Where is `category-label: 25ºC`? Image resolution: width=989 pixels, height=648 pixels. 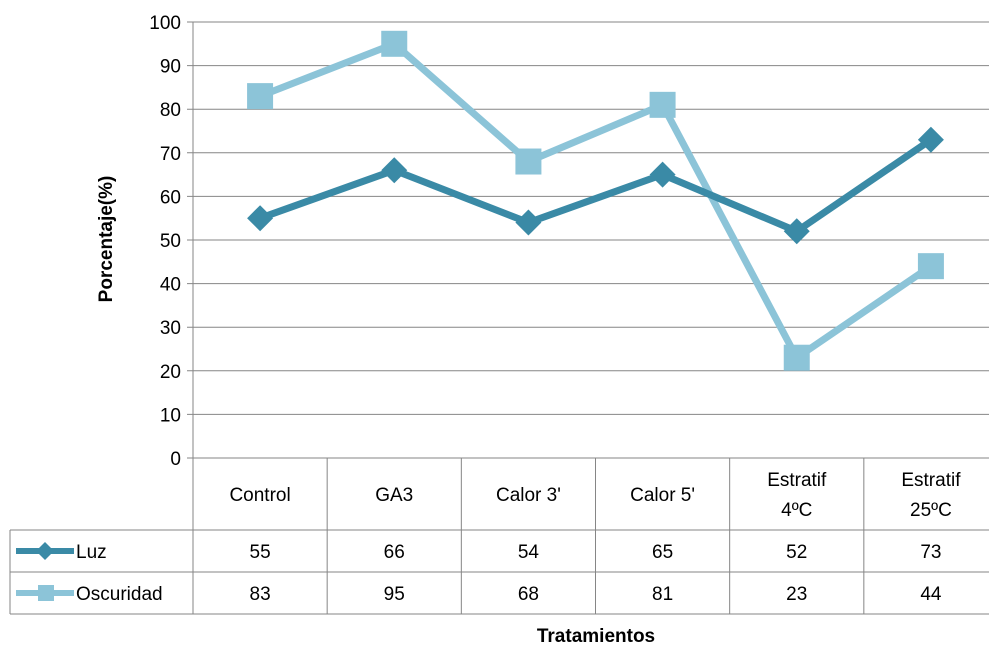 category-label: 25ºC is located at coordinates (931, 510).